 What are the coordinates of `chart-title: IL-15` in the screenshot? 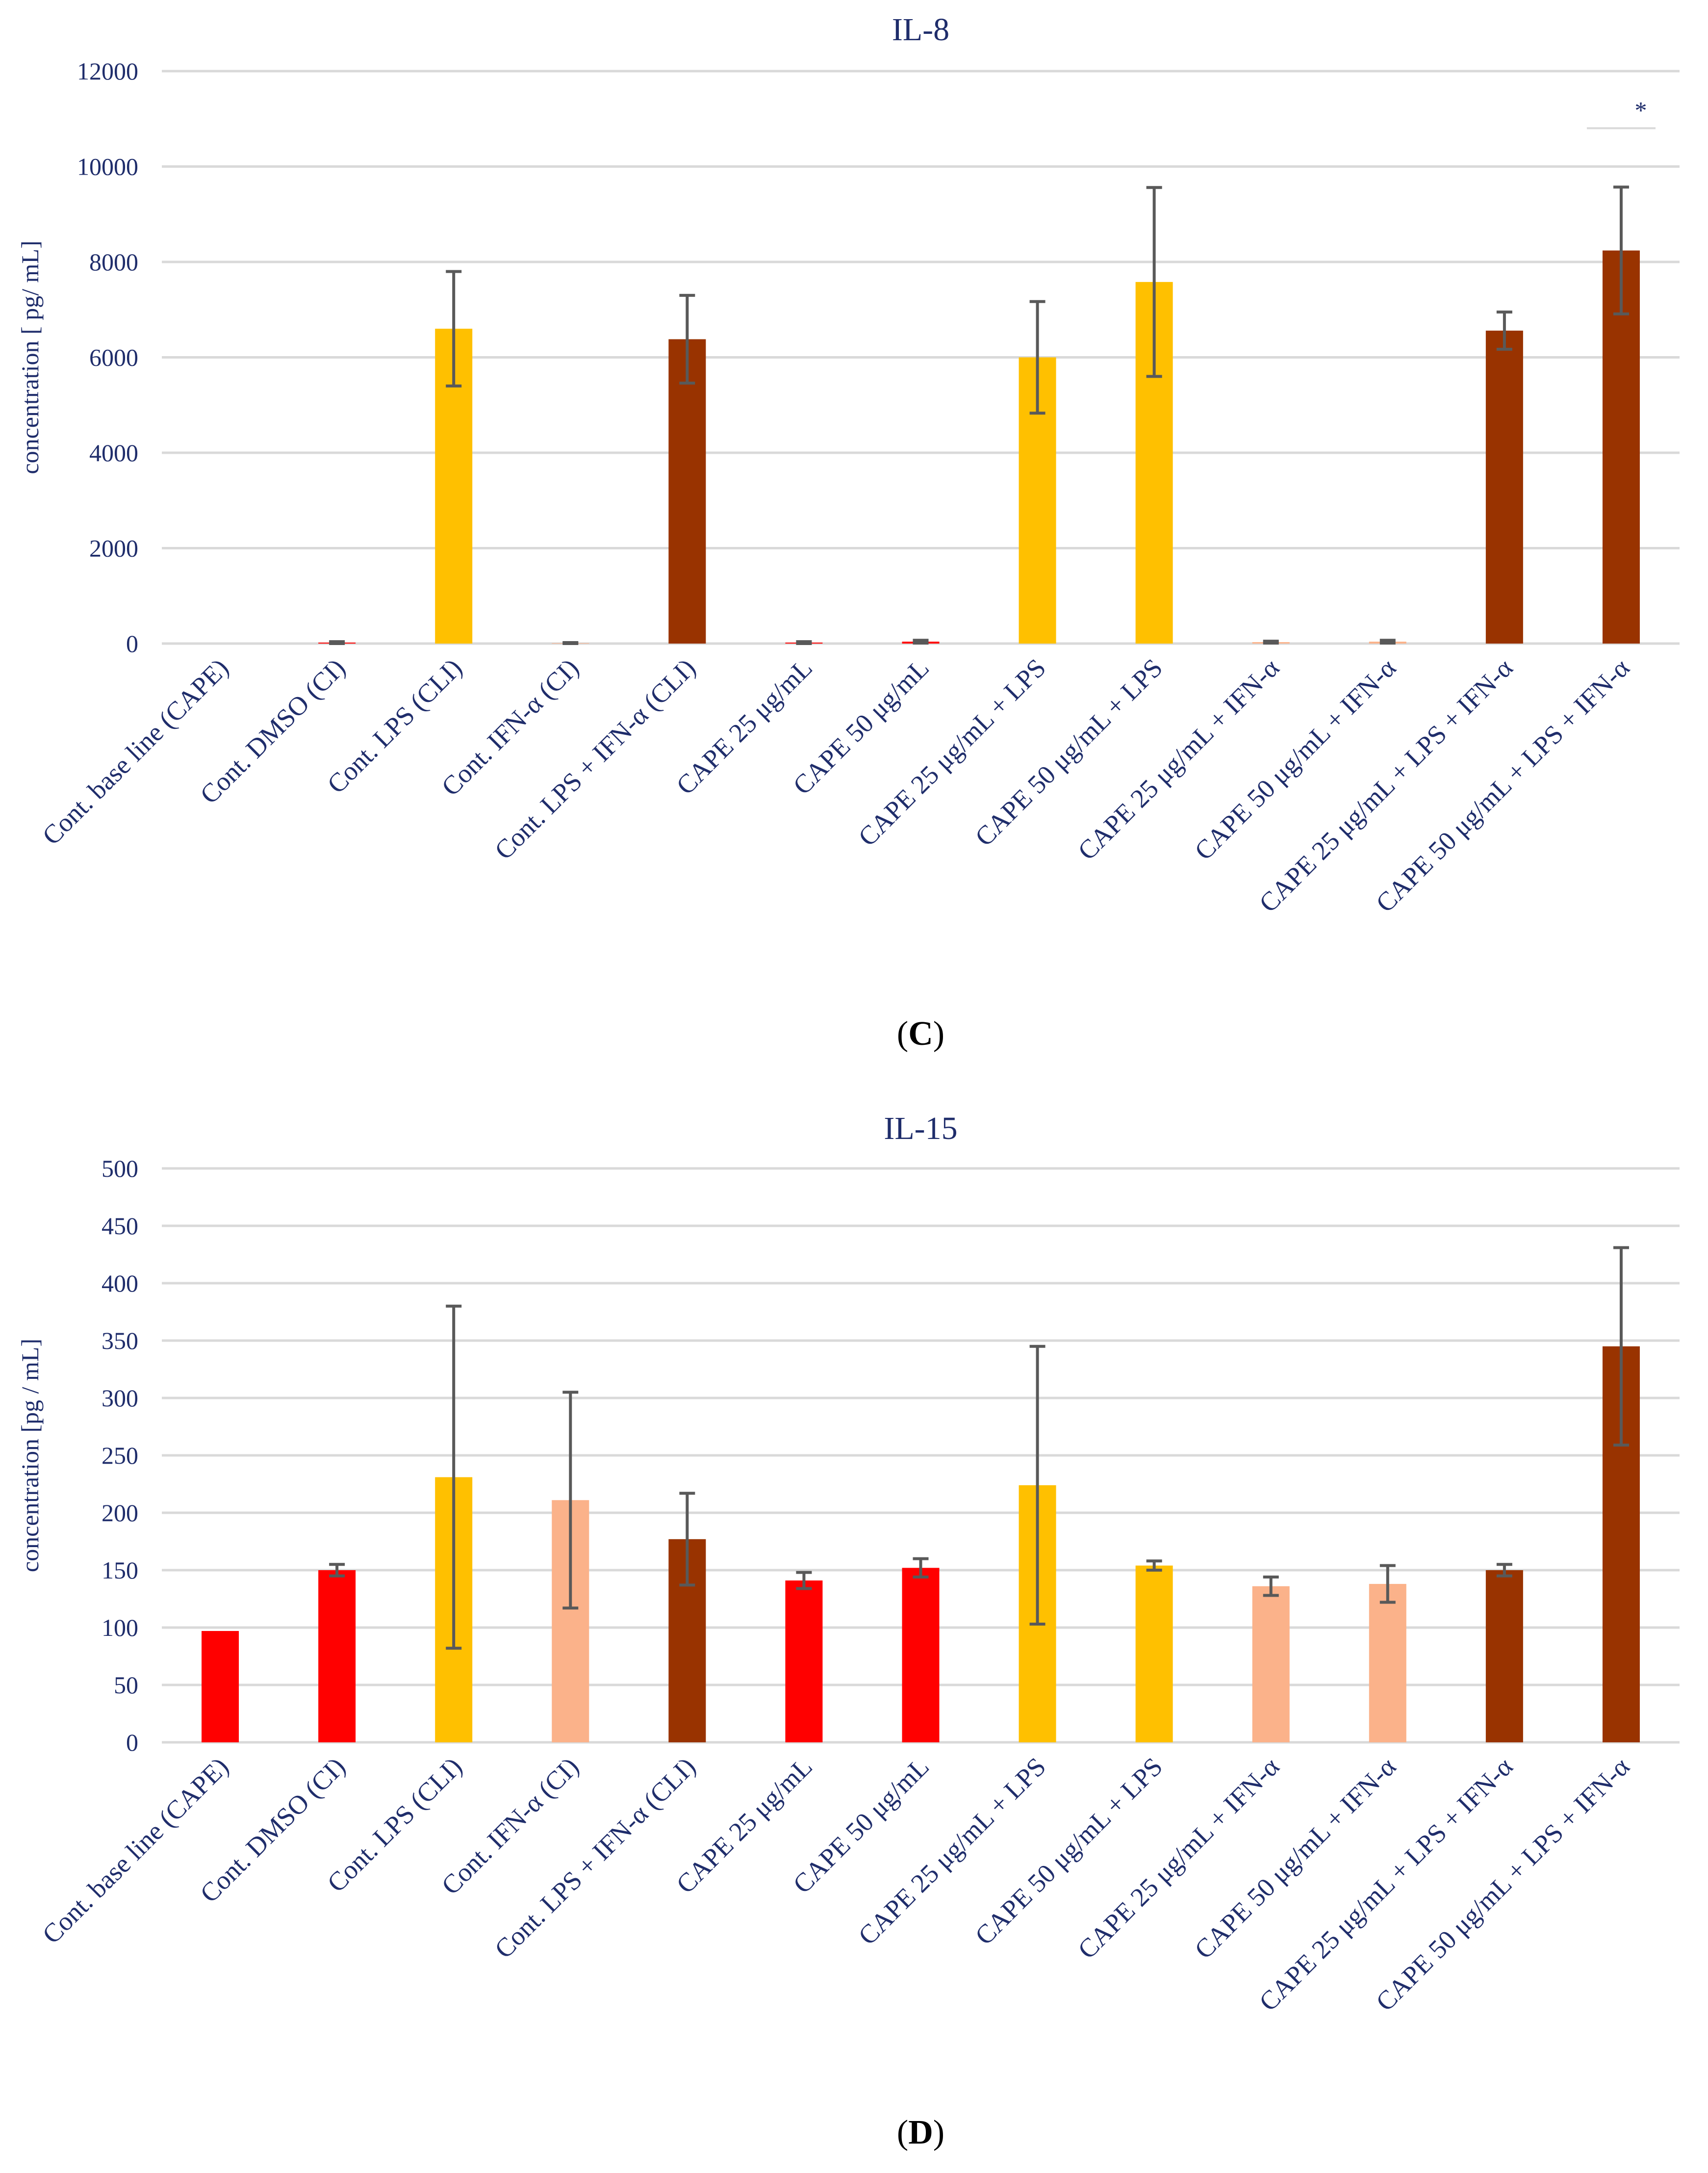 It's located at (921, 1128).